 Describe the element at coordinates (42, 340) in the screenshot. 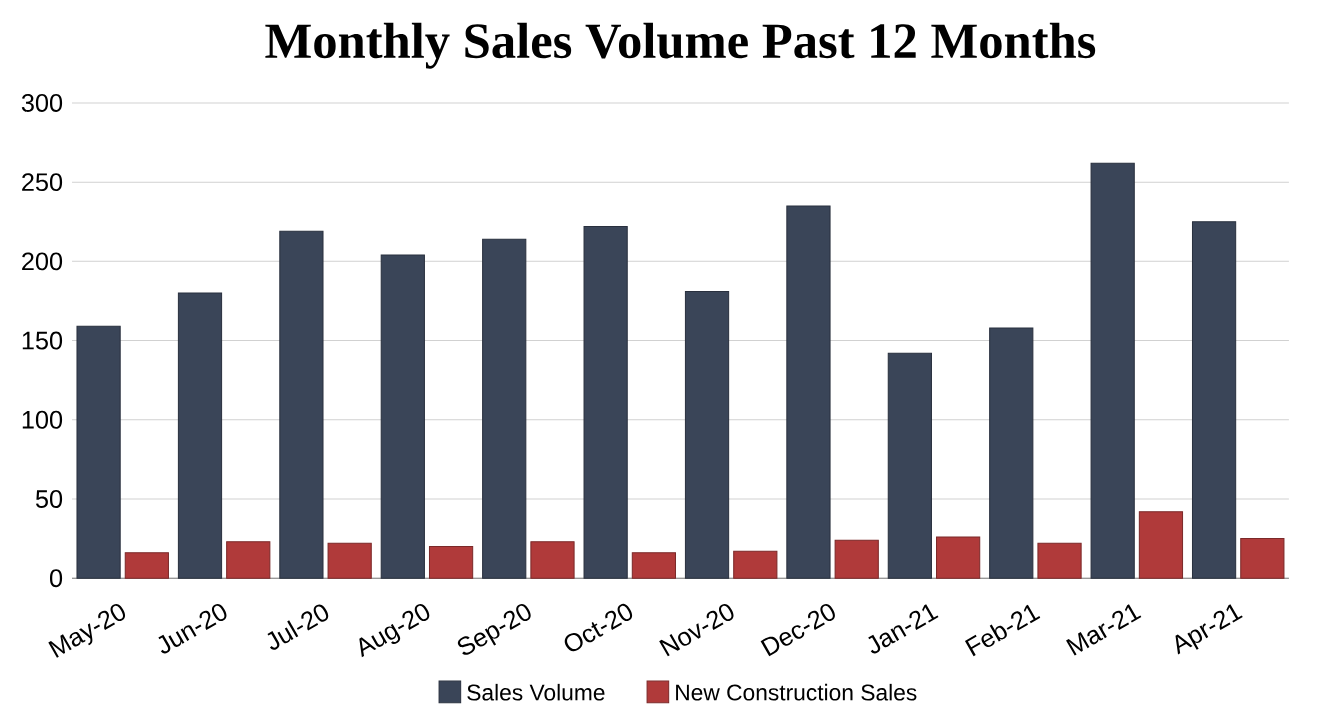

I see `y-tick-label: 150` at that location.